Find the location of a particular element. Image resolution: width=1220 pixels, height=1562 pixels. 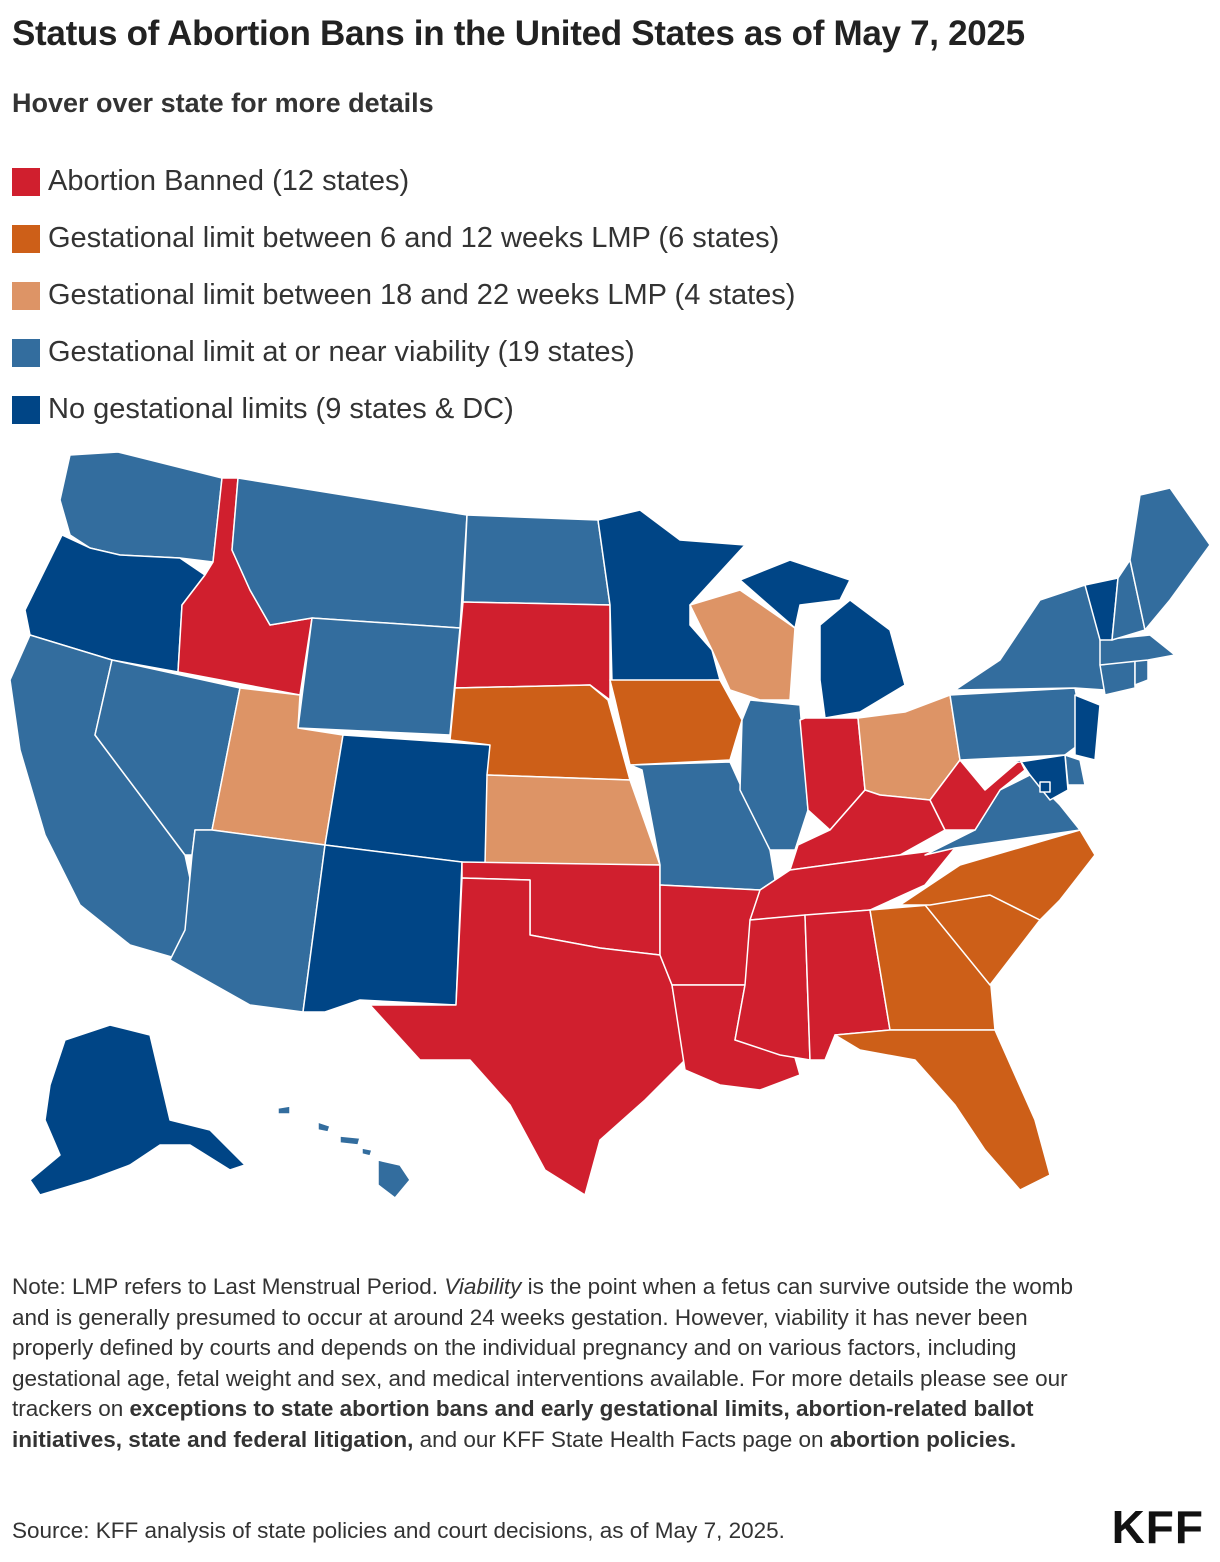

state-GA is located at coordinates (932, 967).